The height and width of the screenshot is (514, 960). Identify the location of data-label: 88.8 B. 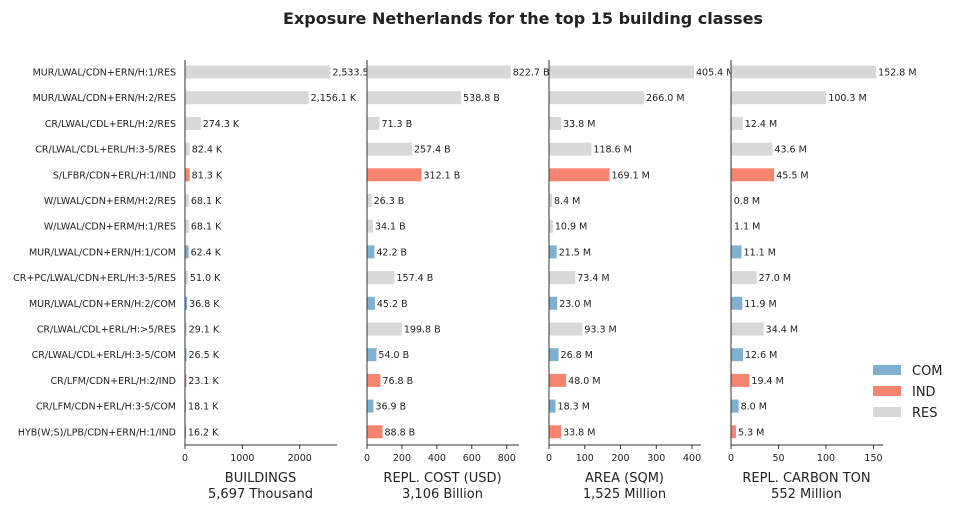
(400, 432).